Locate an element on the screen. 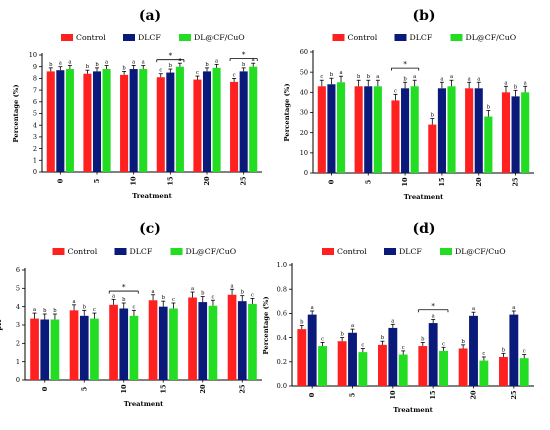  y-tick-label: 60 is located at coordinates (304, 52).